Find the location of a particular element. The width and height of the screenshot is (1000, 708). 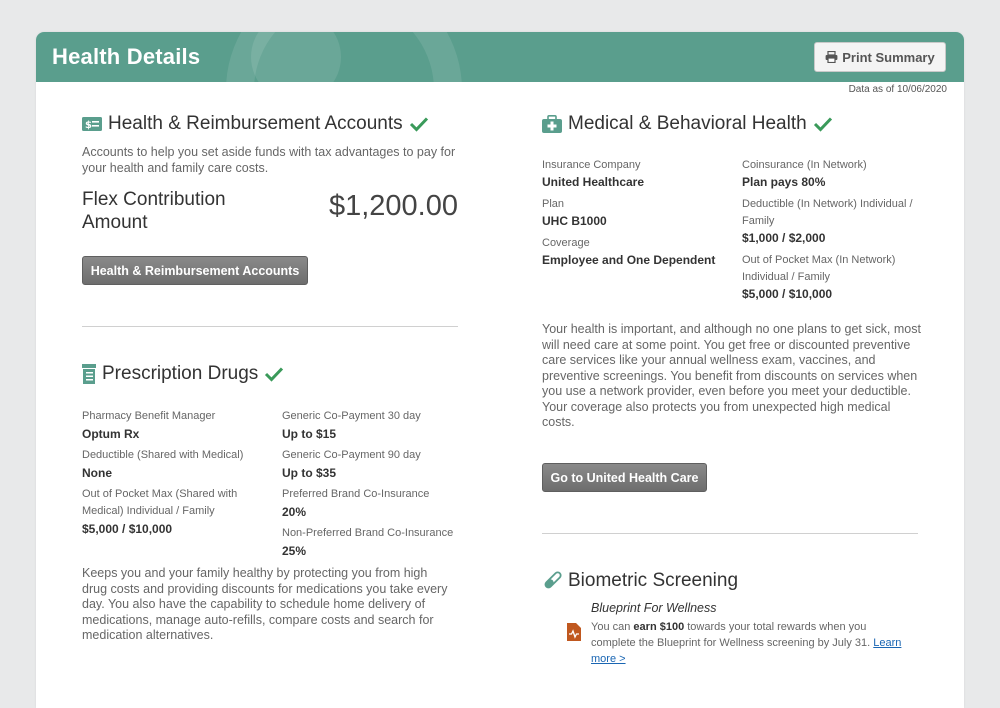

header-bar: Health Details Print Summary is located at coordinates (500, 57).